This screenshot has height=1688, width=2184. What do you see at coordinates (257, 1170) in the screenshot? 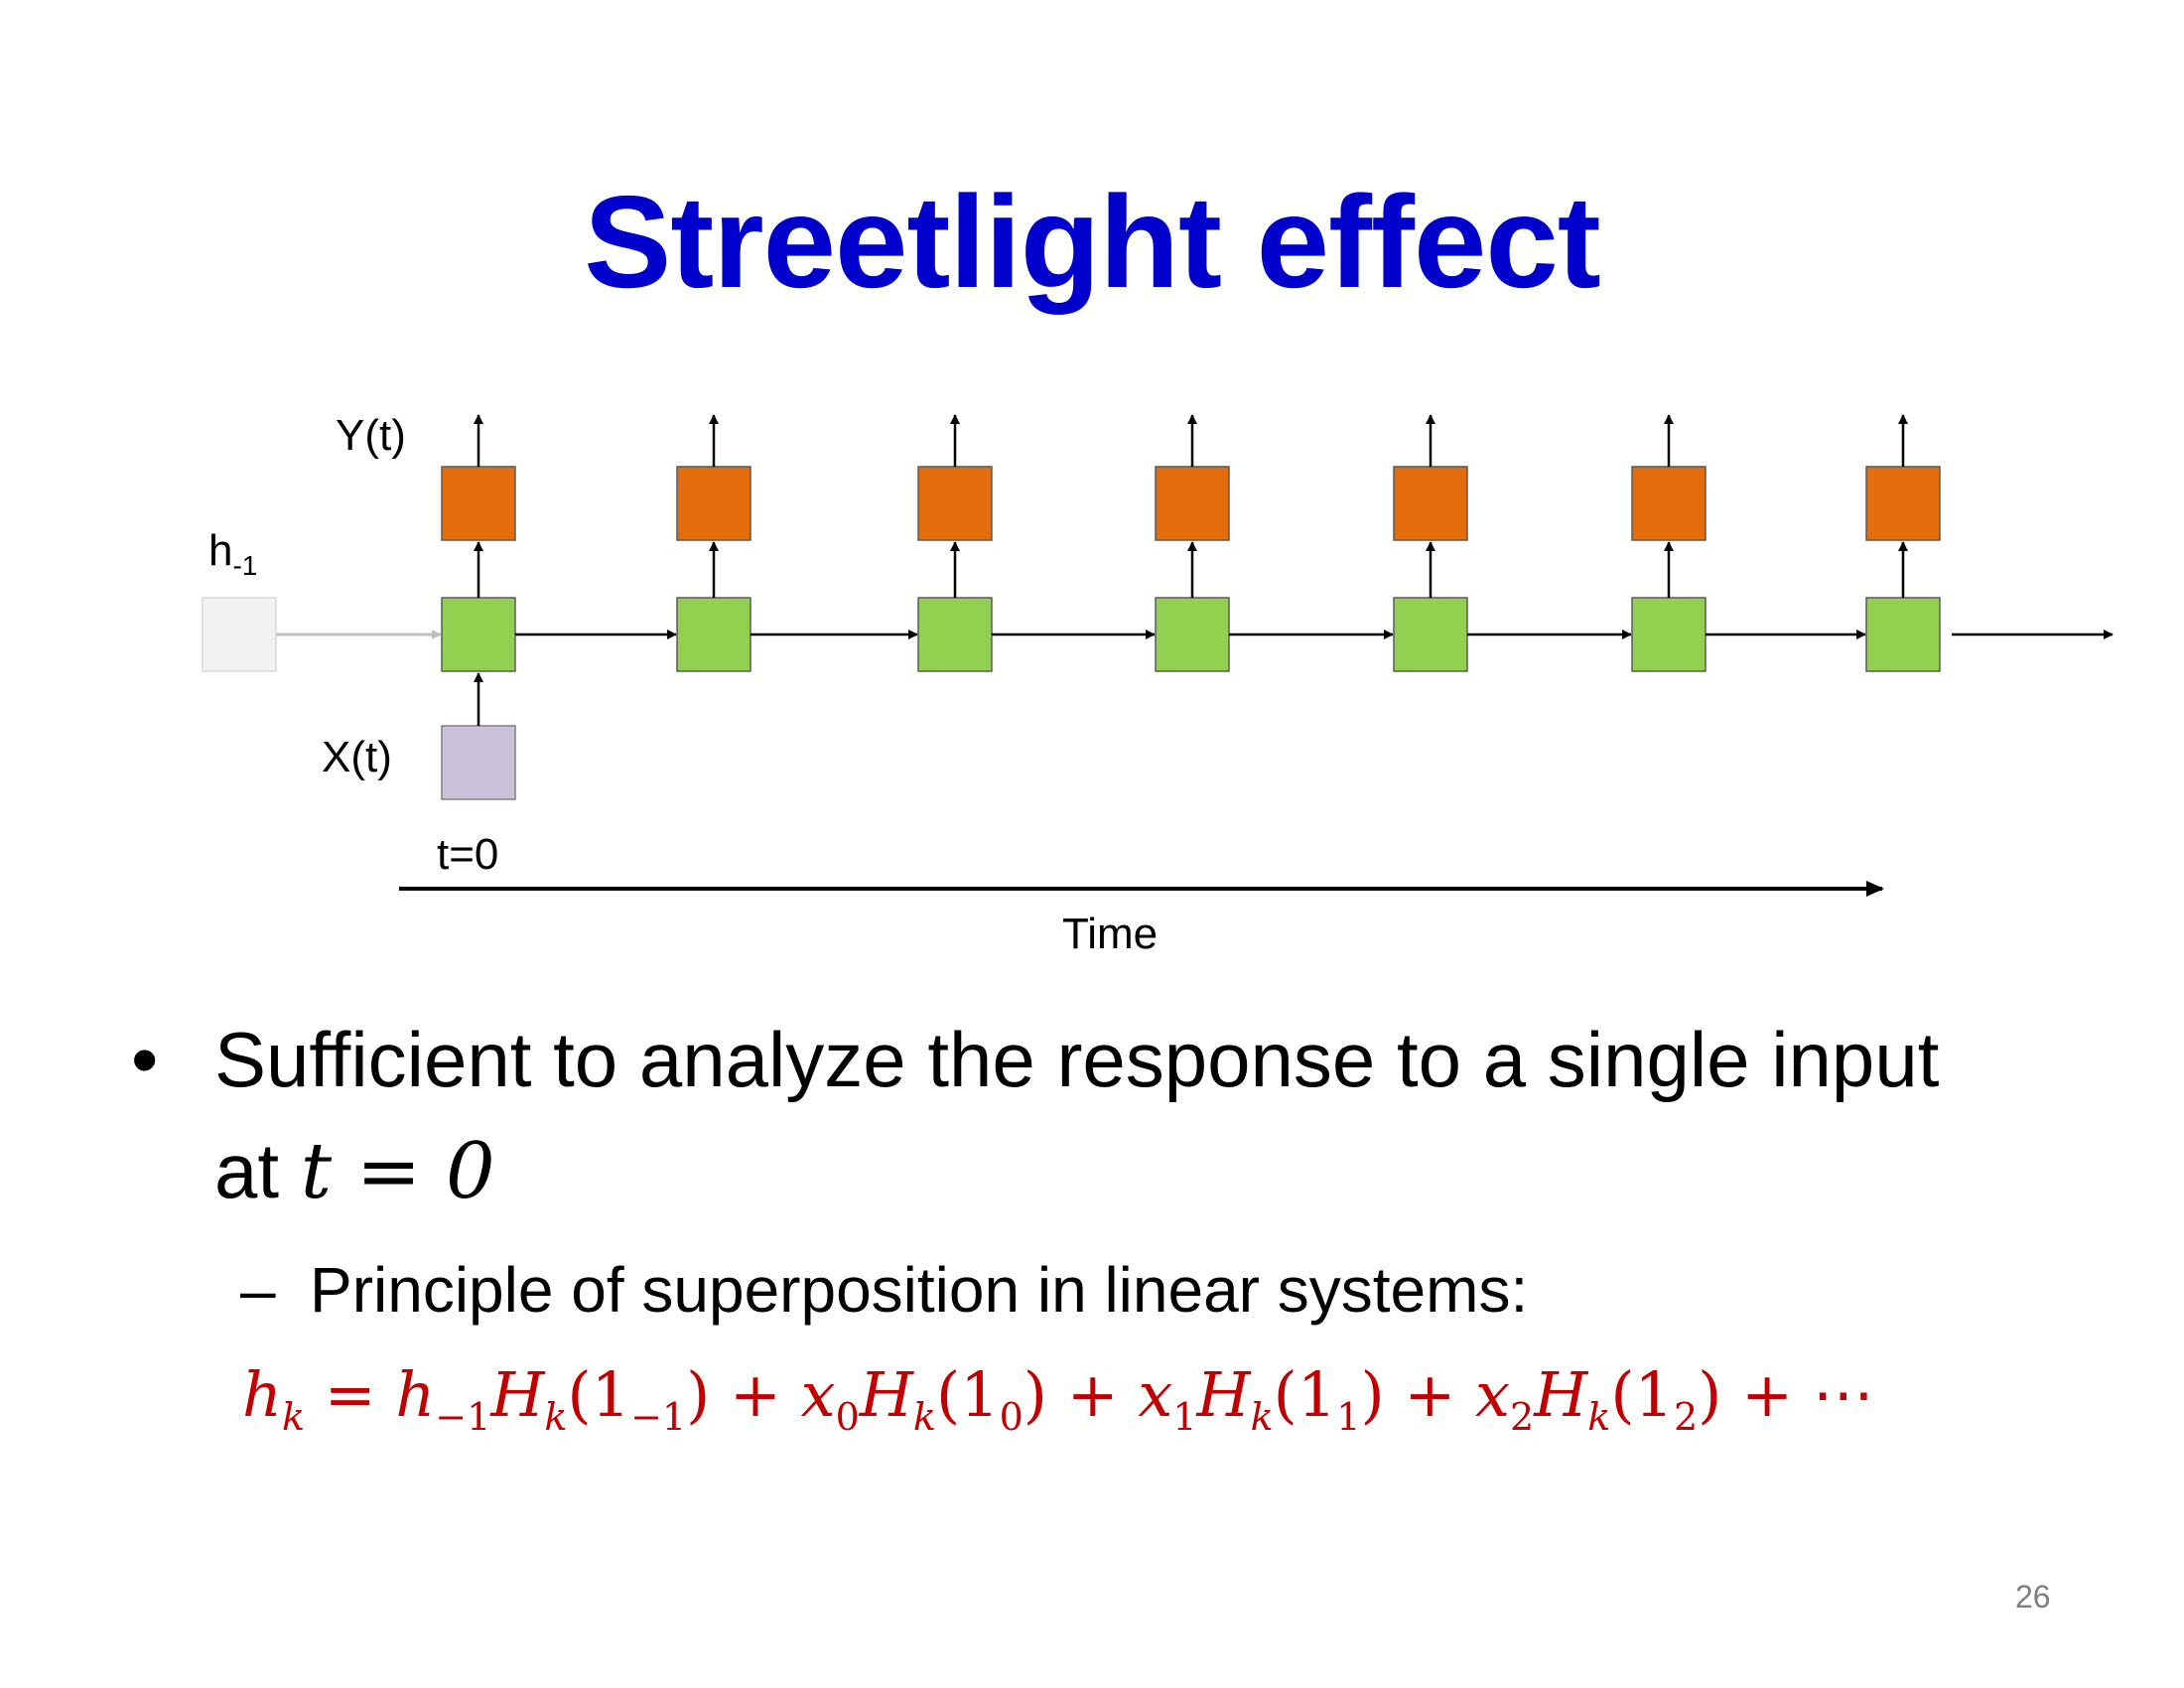
I see `bullet-main-line2-text: at` at bounding box center [257, 1170].